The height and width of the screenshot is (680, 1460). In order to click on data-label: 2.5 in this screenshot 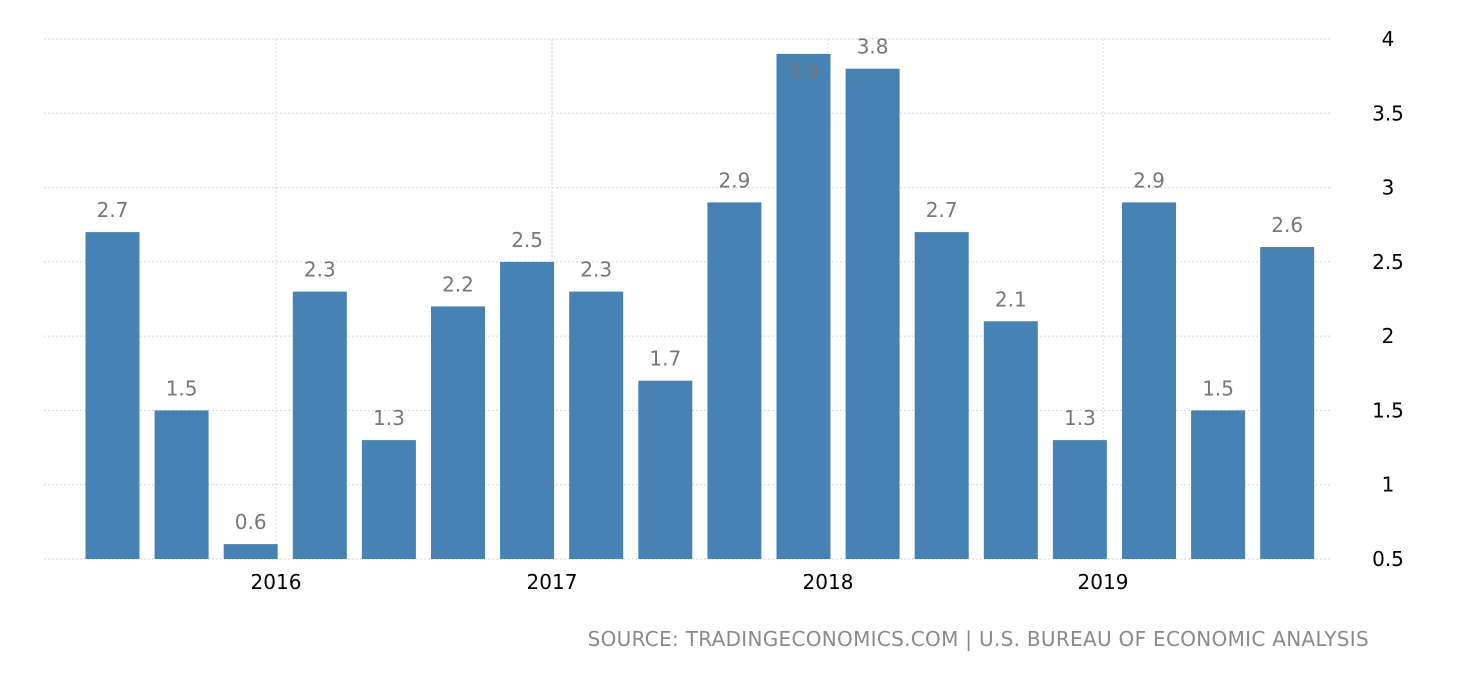, I will do `click(527, 240)`.